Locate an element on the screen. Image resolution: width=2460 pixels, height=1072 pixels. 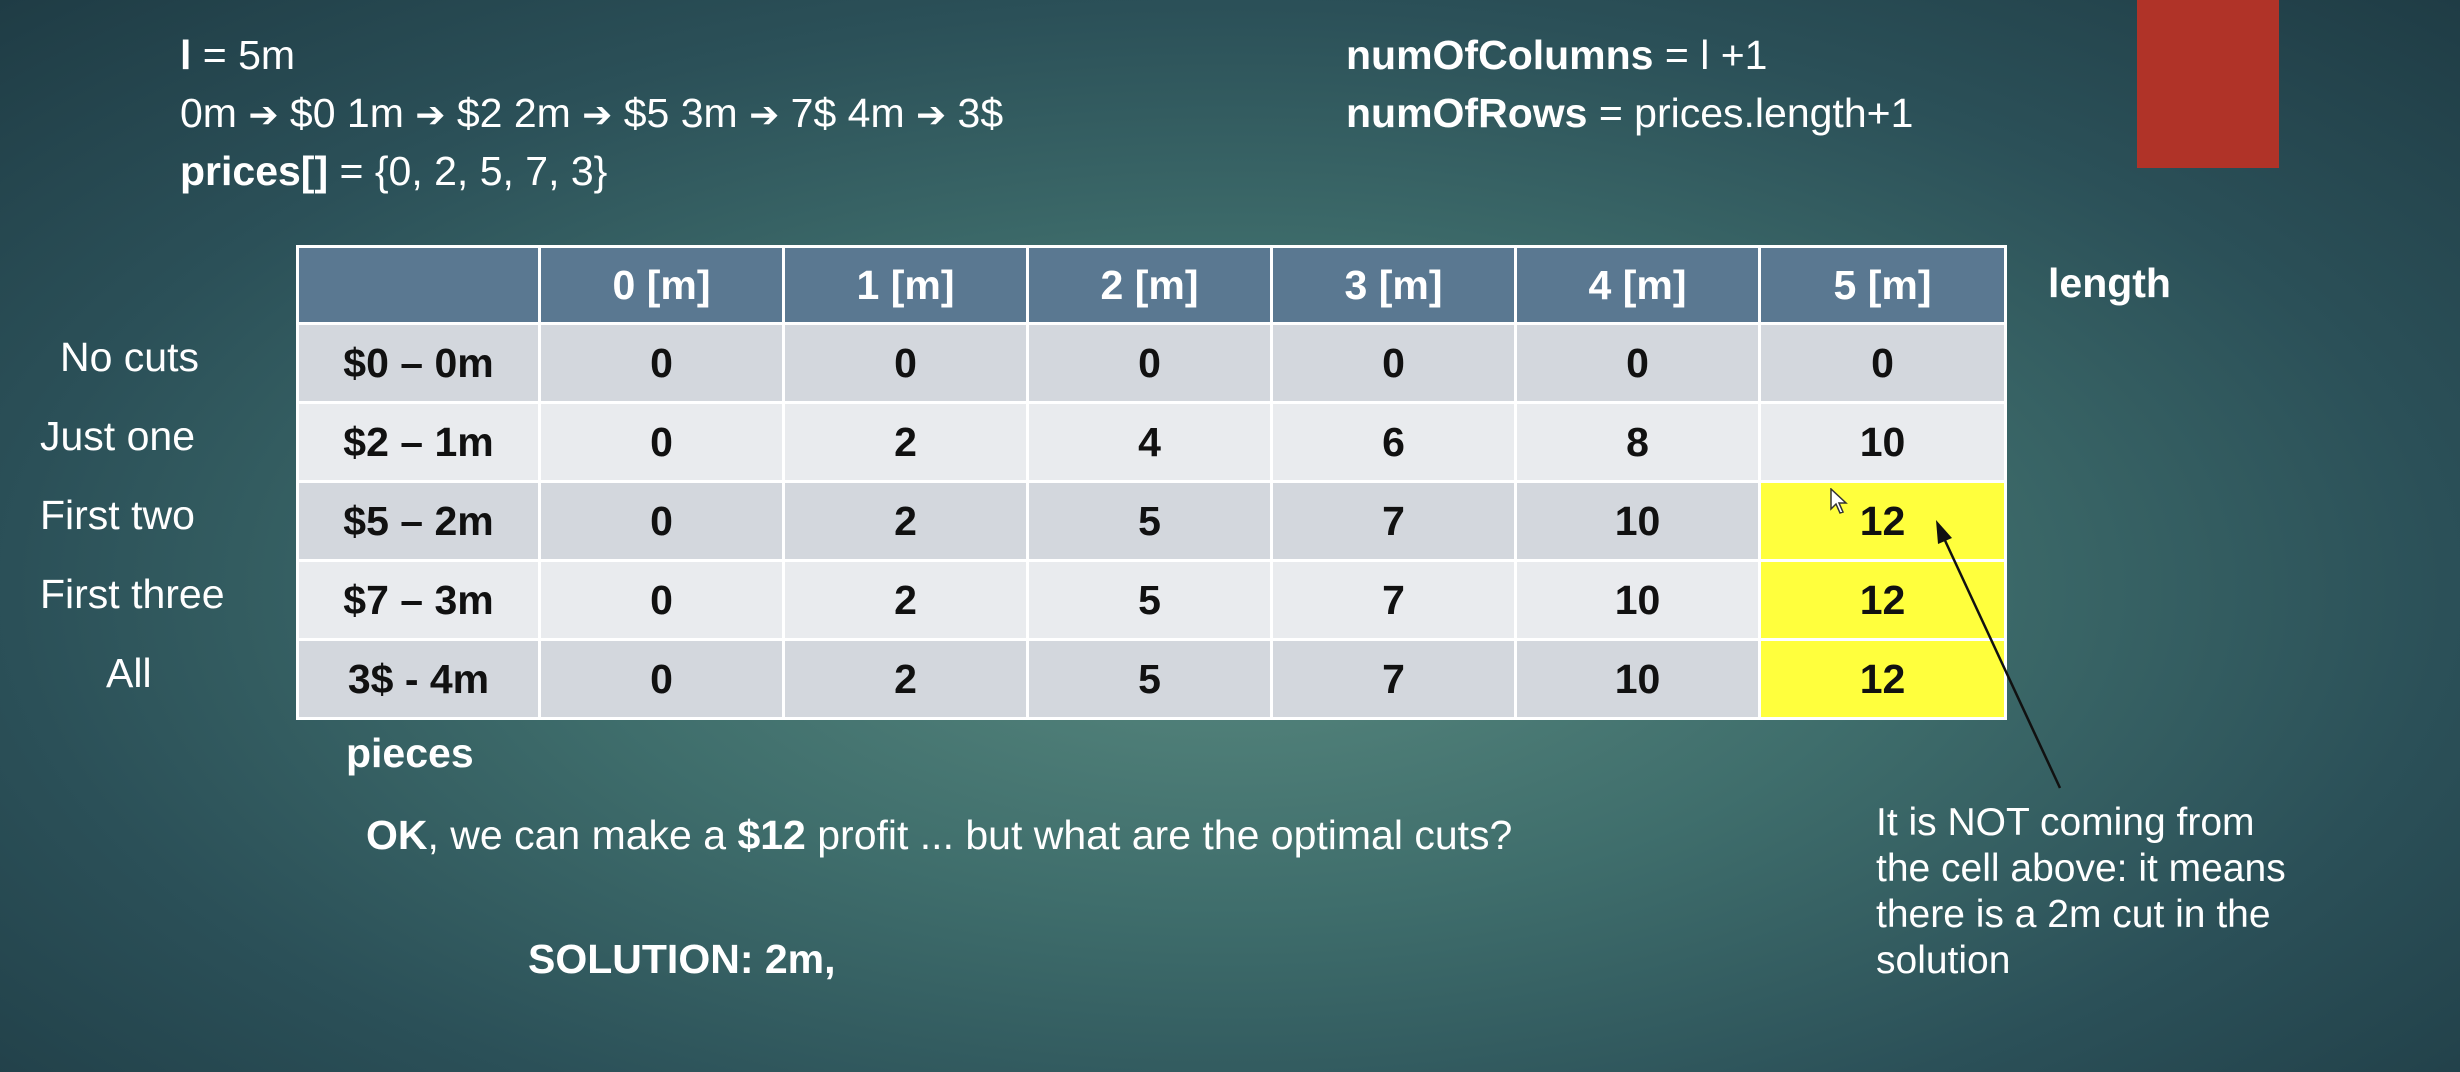
header-cell is located at coordinates (418, 285).